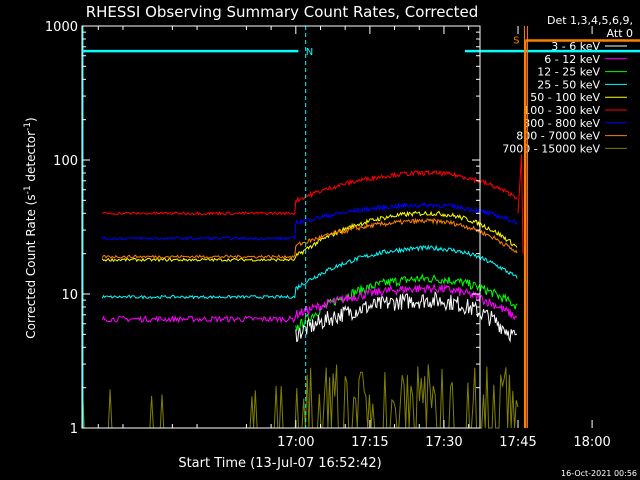  I want to click on legend-label: 3 - 6 keV, so click(575, 46).